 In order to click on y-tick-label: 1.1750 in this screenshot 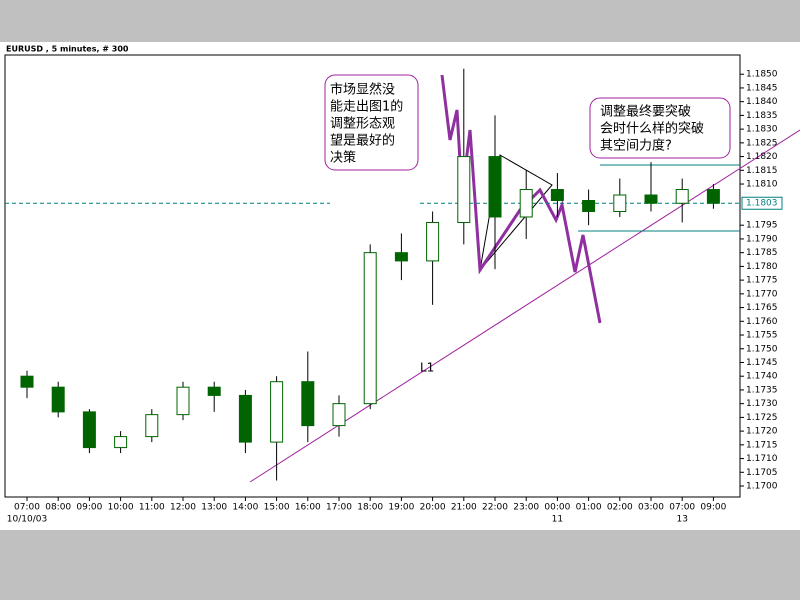, I will do `click(762, 349)`.